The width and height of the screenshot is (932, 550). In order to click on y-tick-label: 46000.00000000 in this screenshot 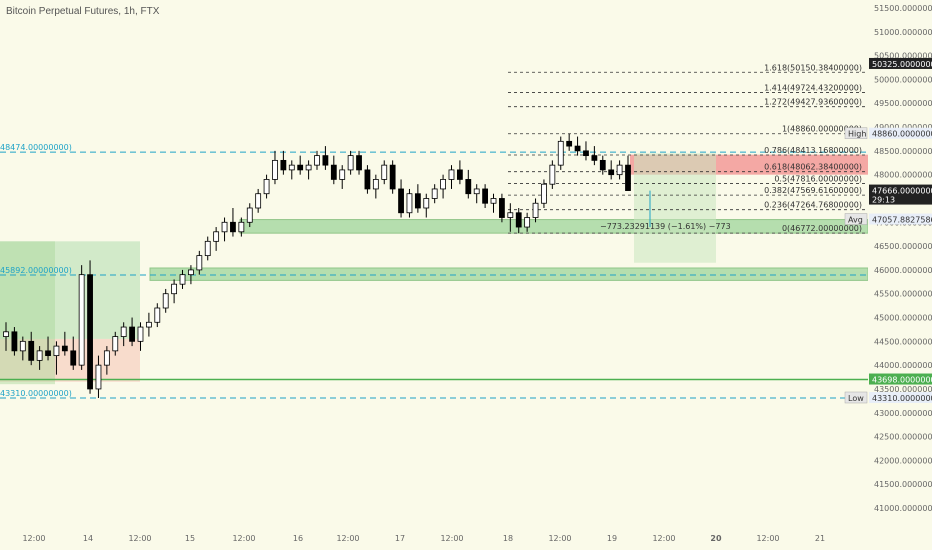, I will do `click(903, 270)`.